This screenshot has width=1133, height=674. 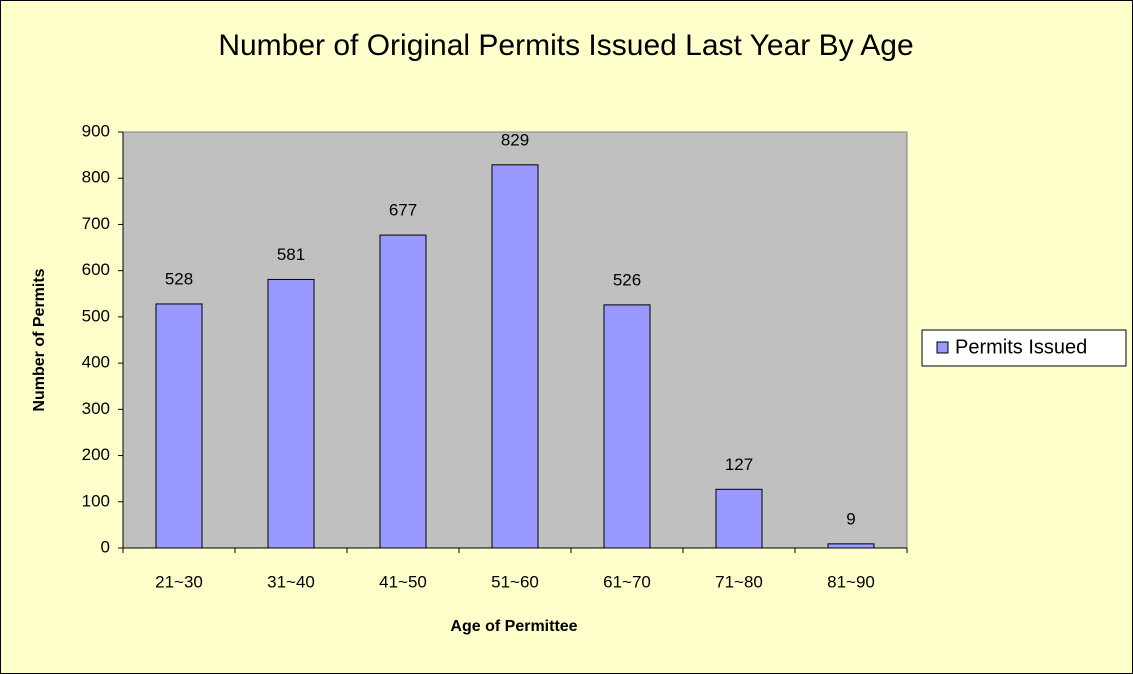 I want to click on y-axis-label: Number of Permits, so click(x=39, y=339).